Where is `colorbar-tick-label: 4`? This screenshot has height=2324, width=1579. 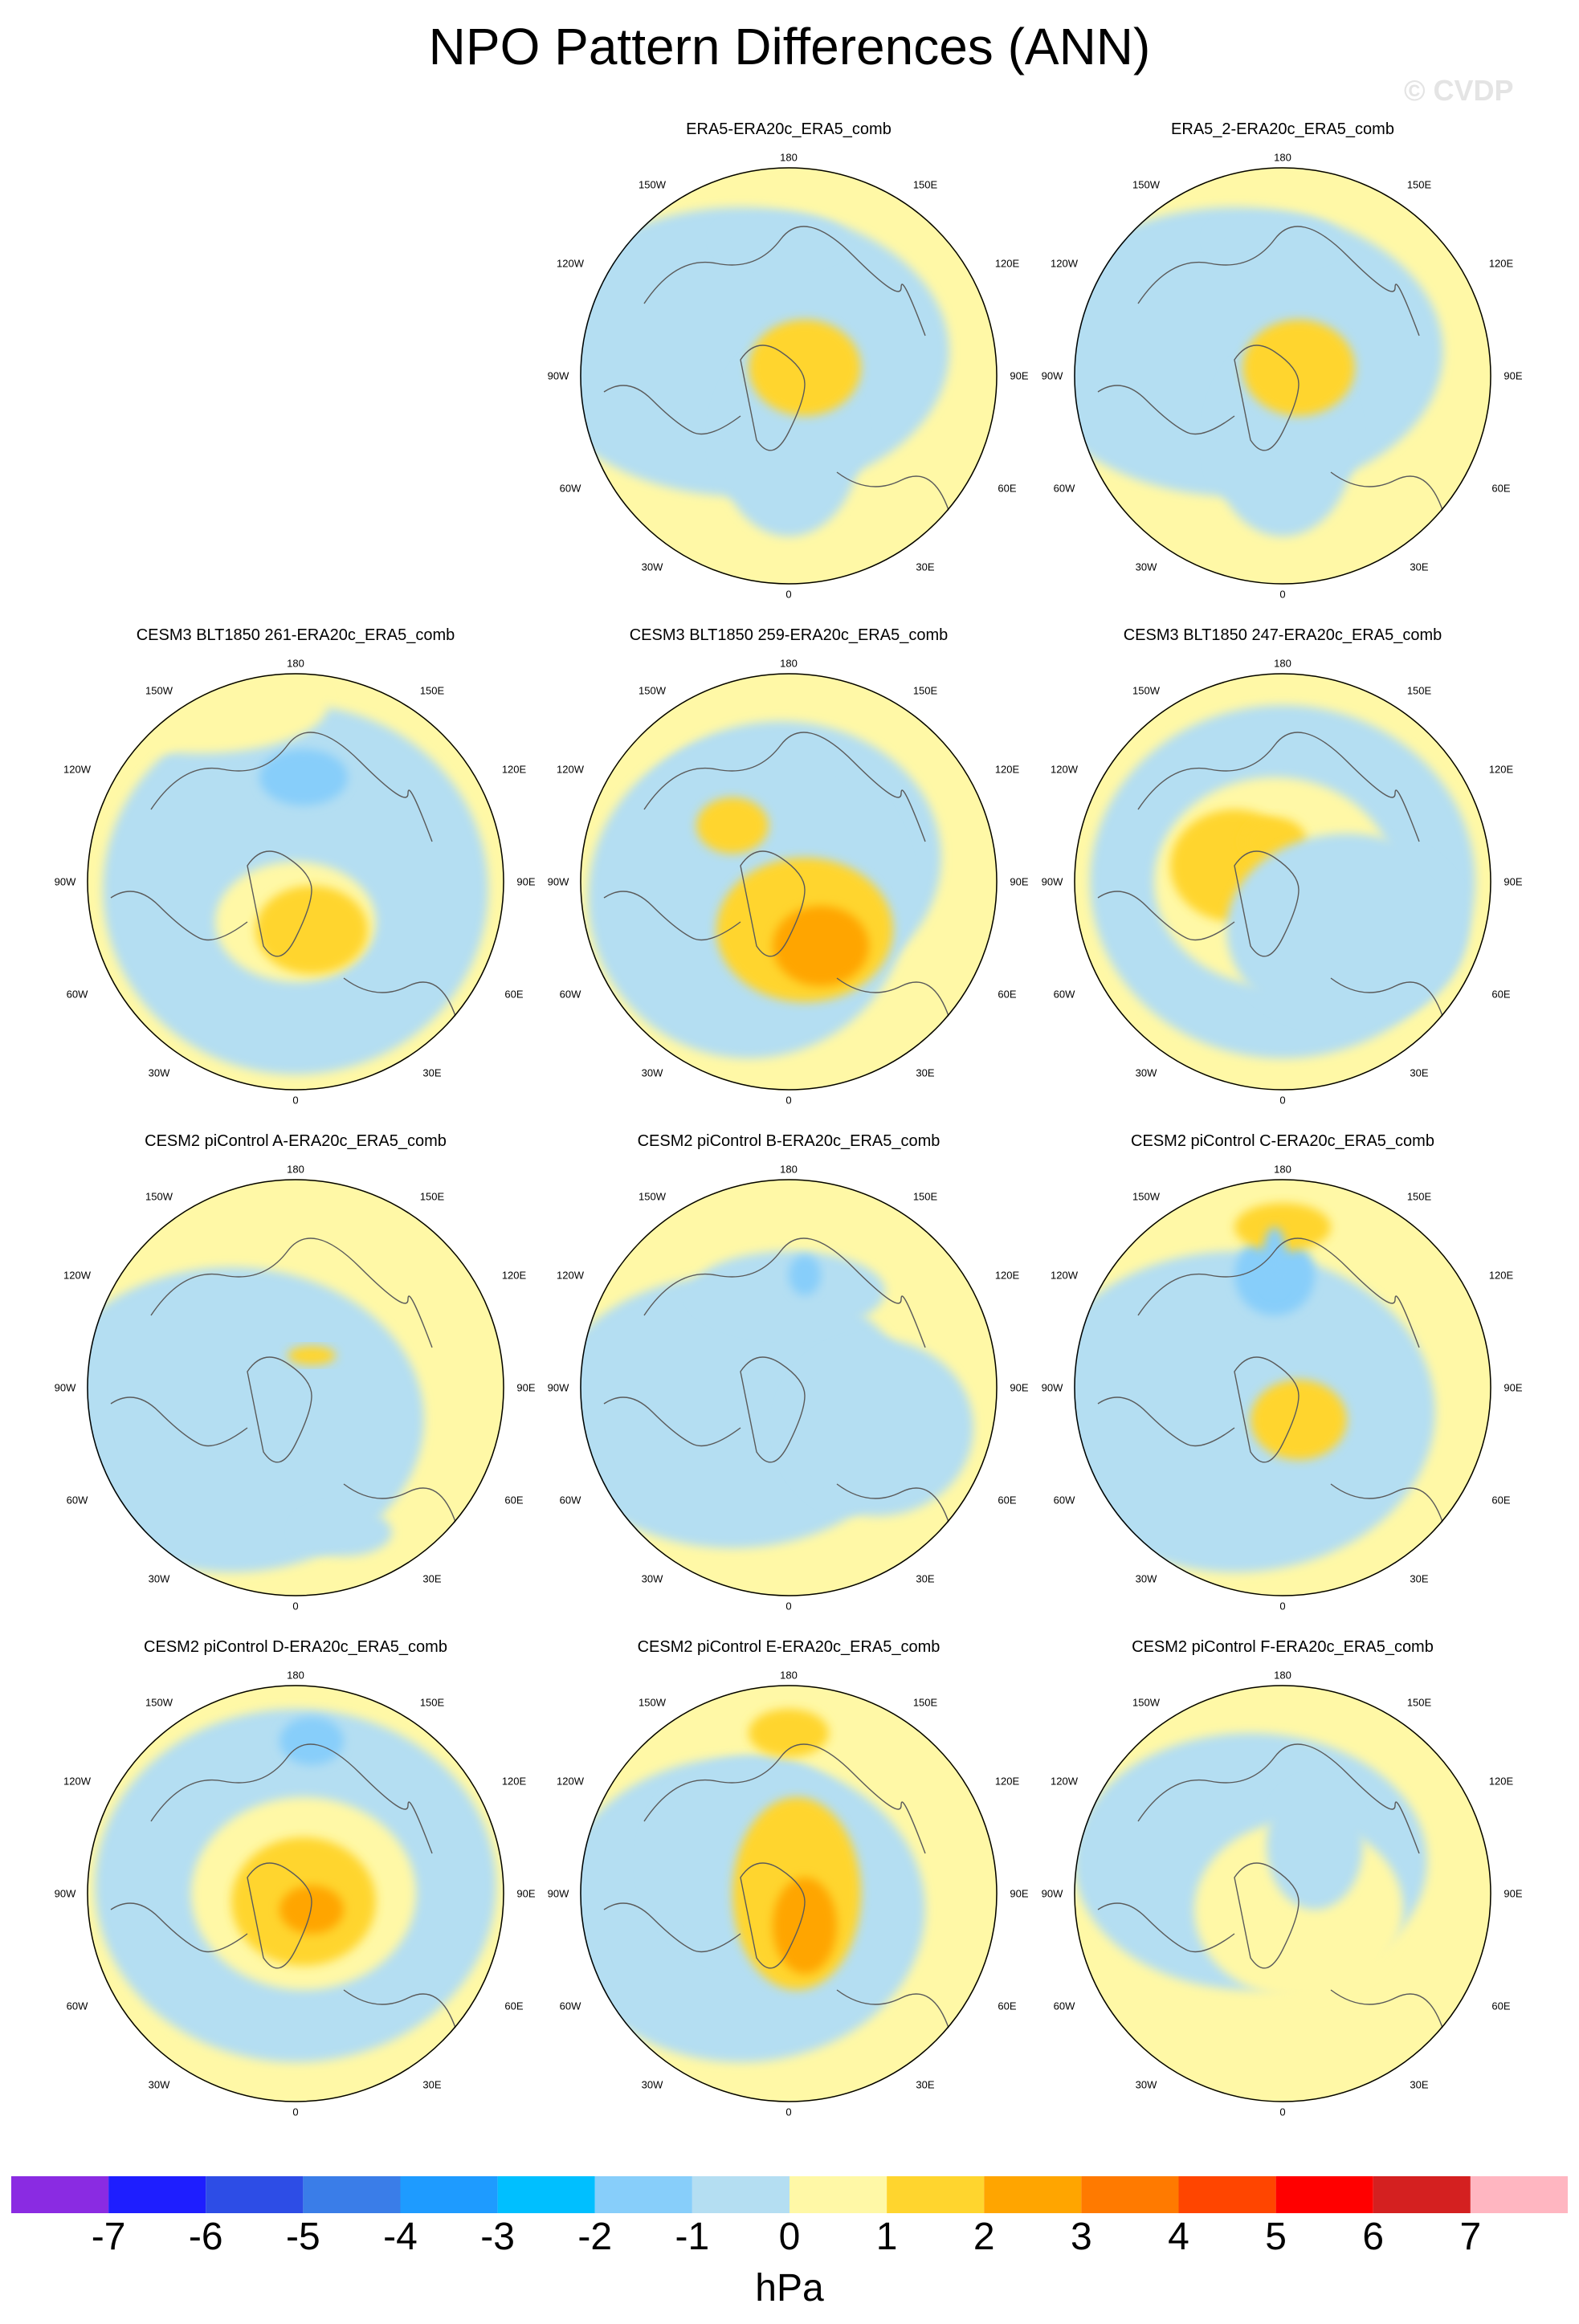 colorbar-tick-label: 4 is located at coordinates (1178, 2237).